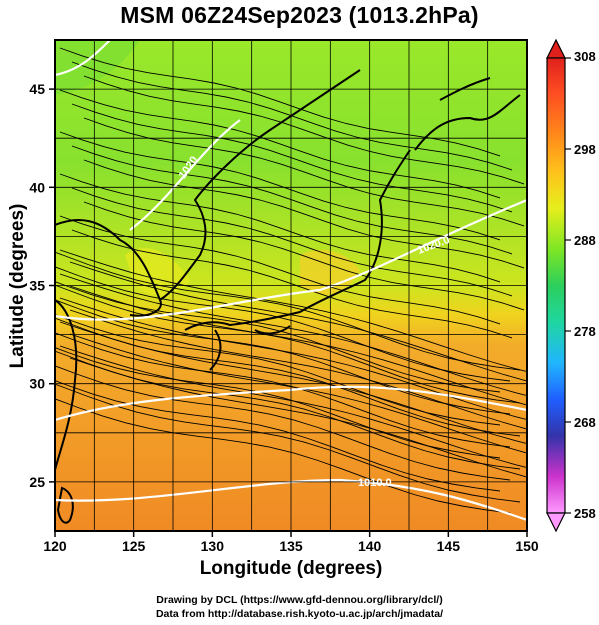 The image size is (599, 625). What do you see at coordinates (370, 546) in the screenshot?
I see `x-tick-label: 140` at bounding box center [370, 546].